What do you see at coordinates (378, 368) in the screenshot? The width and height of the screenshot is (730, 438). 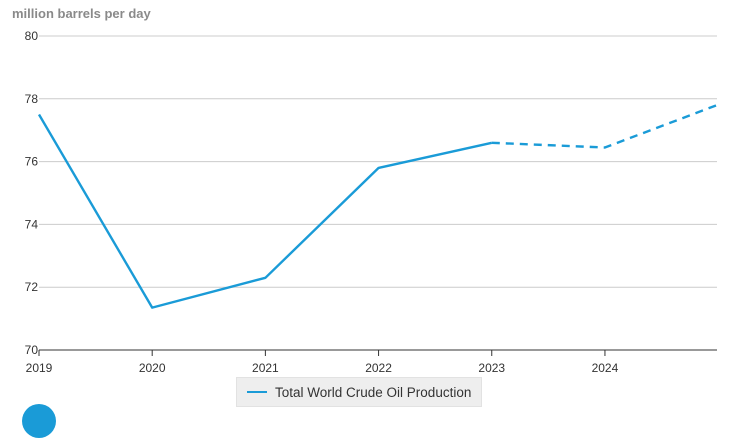 I see `x-tick-label: 2022` at bounding box center [378, 368].